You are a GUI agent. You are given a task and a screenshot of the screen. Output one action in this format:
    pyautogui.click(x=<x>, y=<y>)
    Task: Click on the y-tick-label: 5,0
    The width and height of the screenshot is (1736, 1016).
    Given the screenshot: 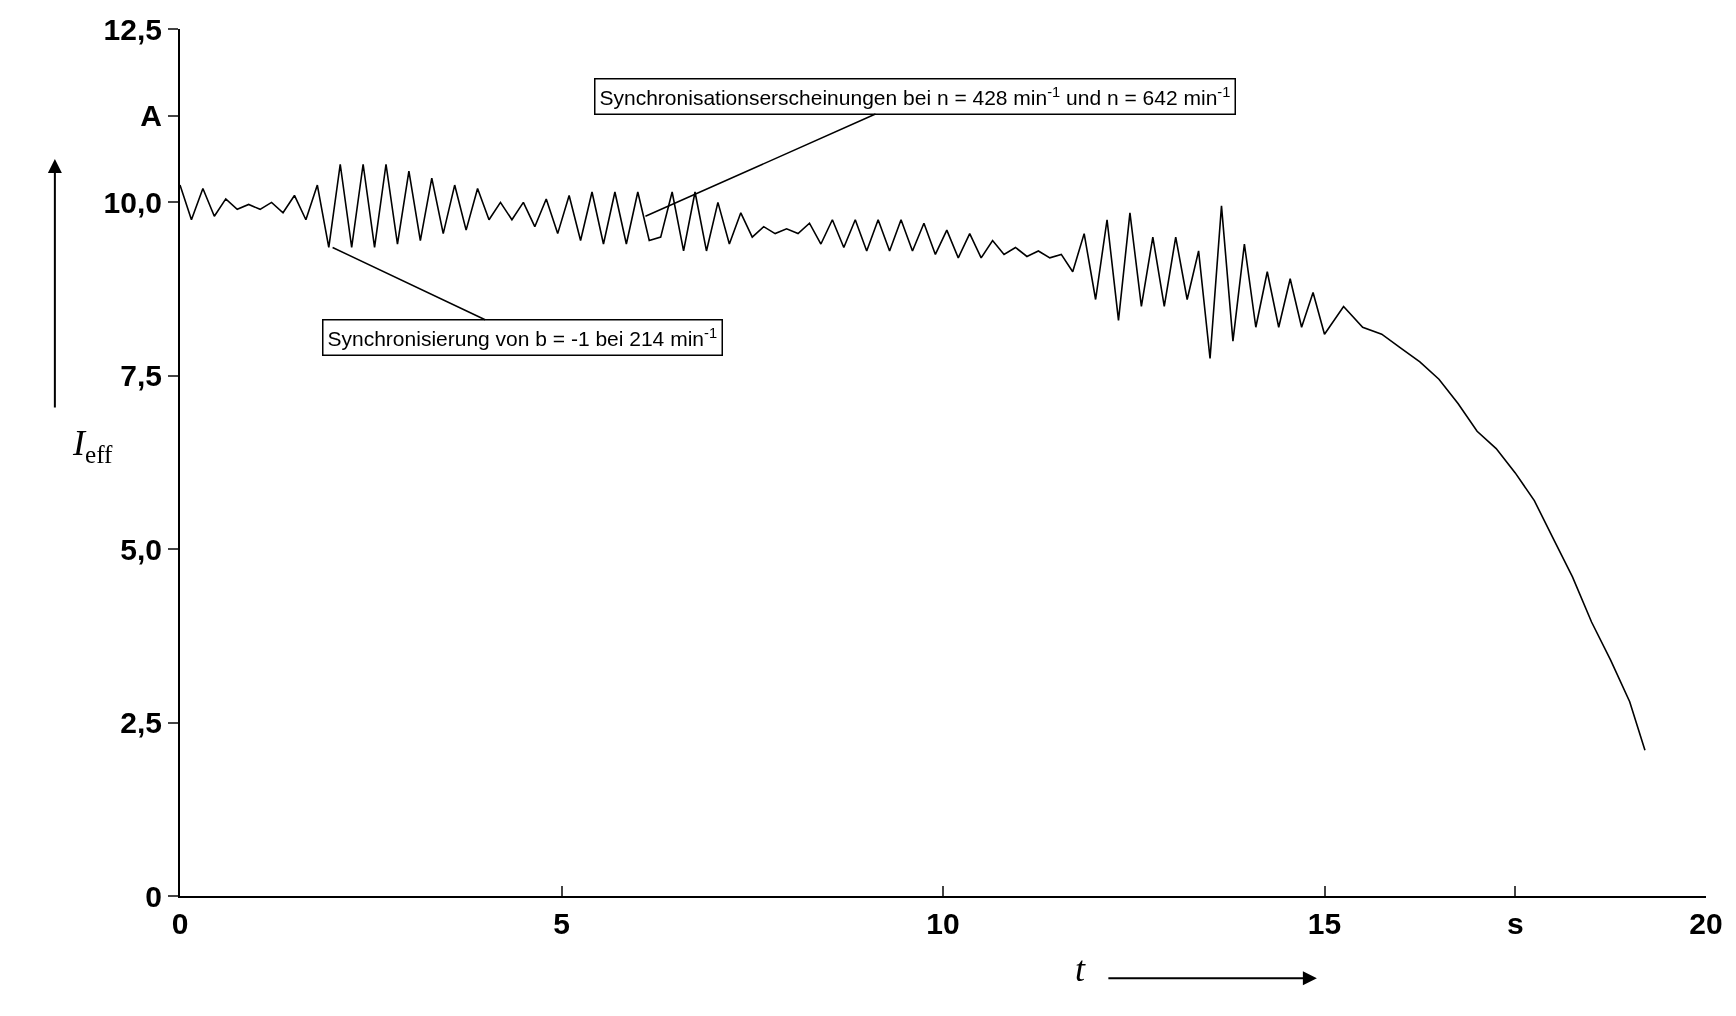 What is the action you would take?
    pyautogui.click(x=141, y=549)
    